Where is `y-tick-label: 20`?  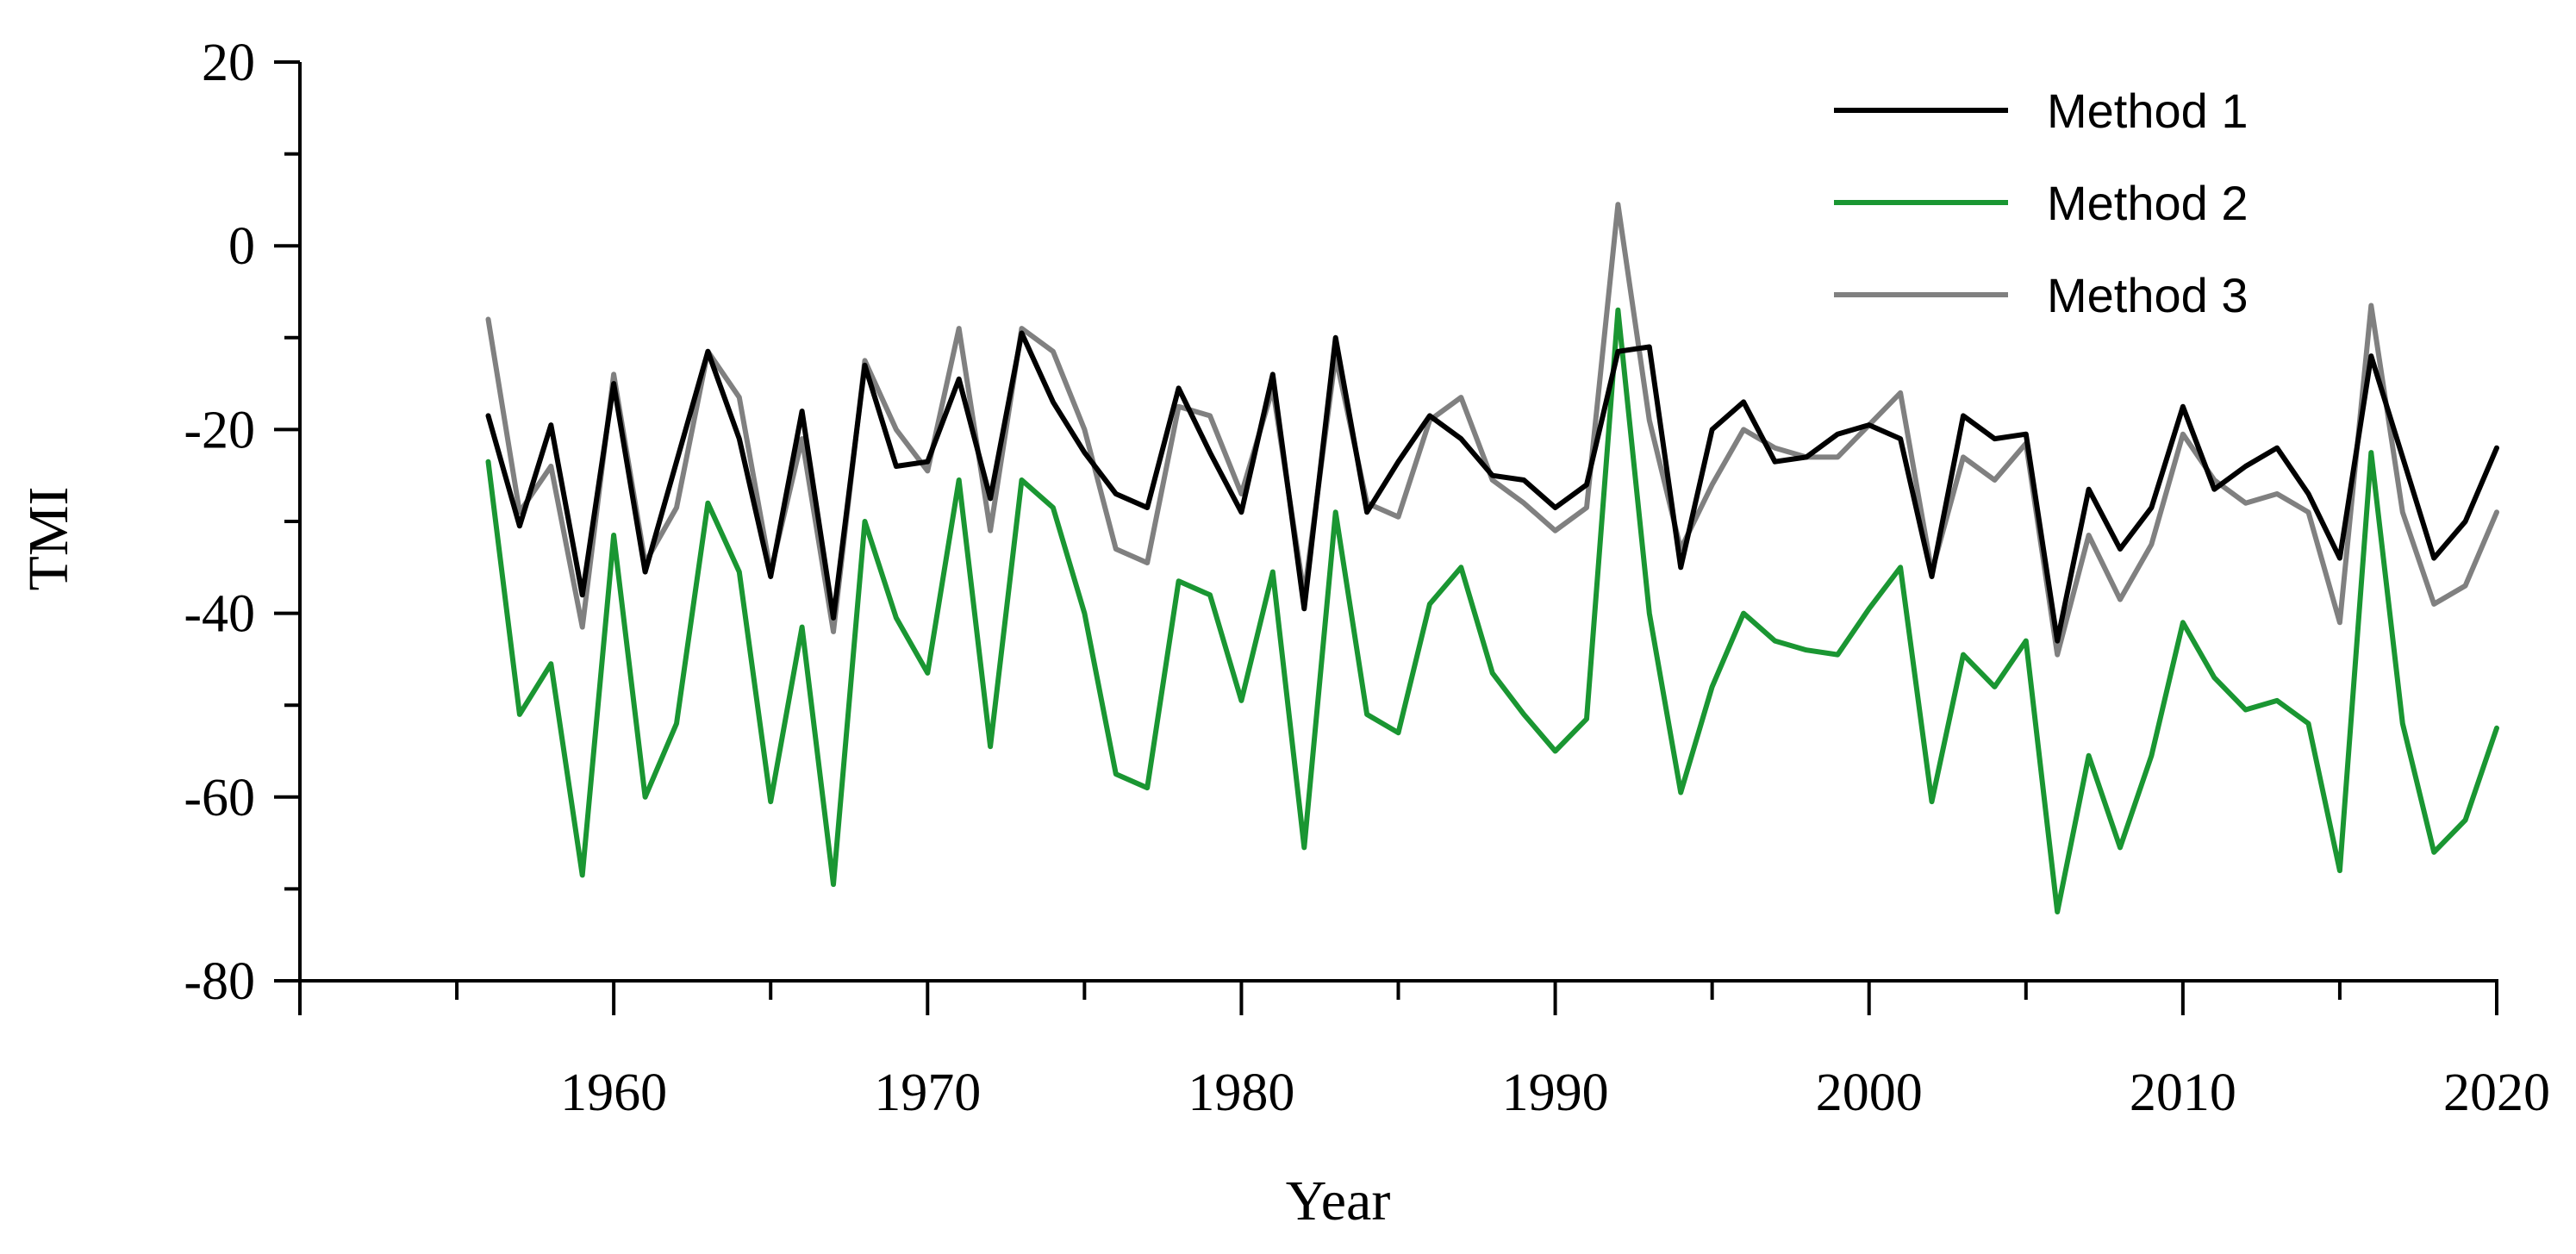
y-tick-label: 20 is located at coordinates (228, 63).